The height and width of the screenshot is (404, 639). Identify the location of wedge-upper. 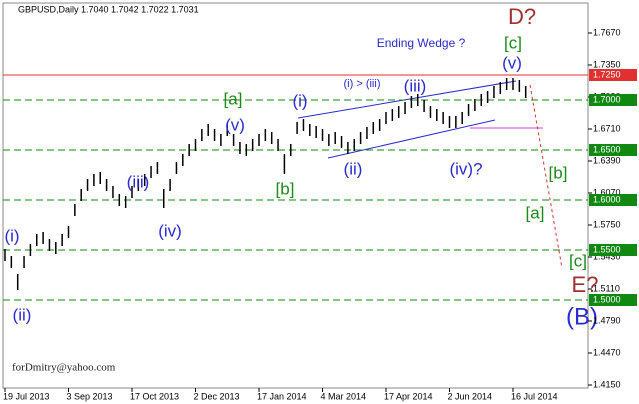
(407, 99).